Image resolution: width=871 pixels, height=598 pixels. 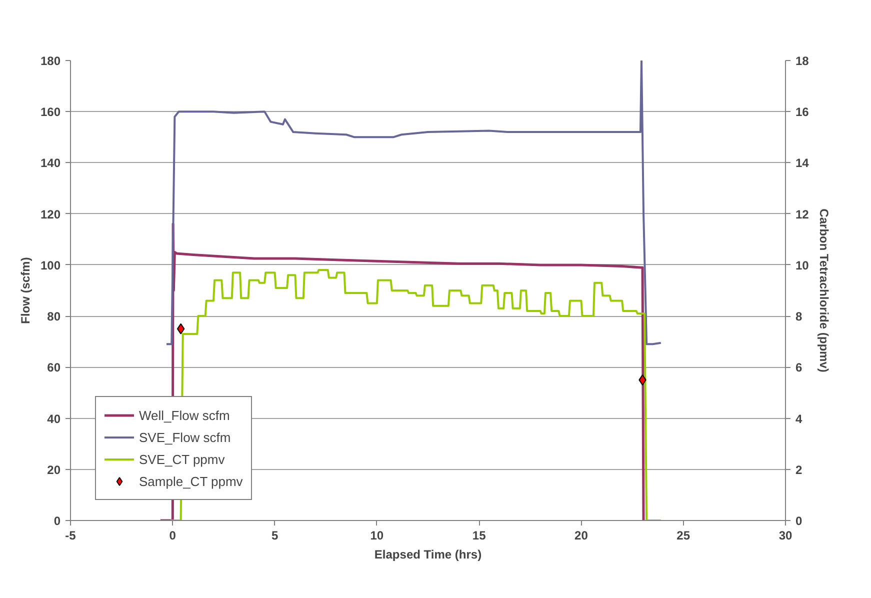 I want to click on y2-tick-label: 16, so click(x=803, y=112).